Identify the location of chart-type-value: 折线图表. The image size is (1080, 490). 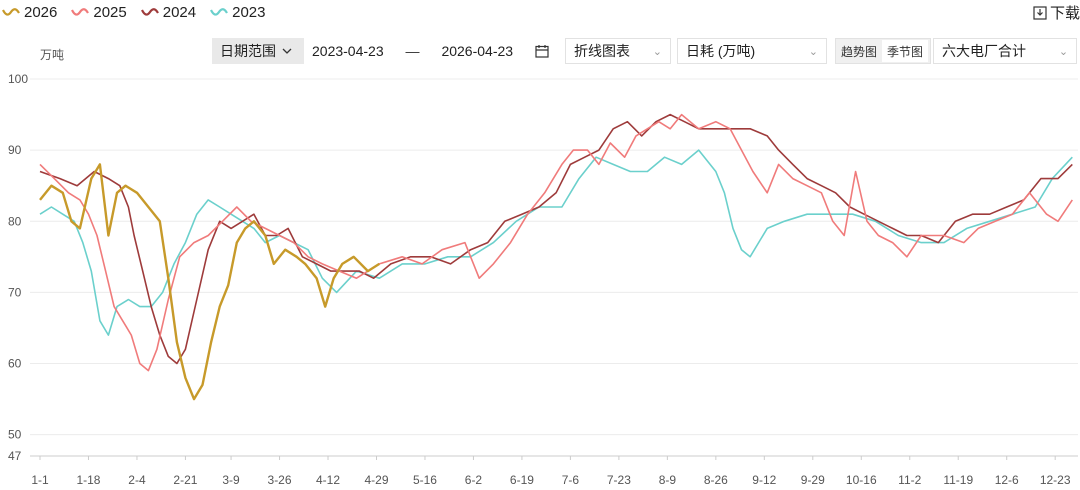
(602, 51).